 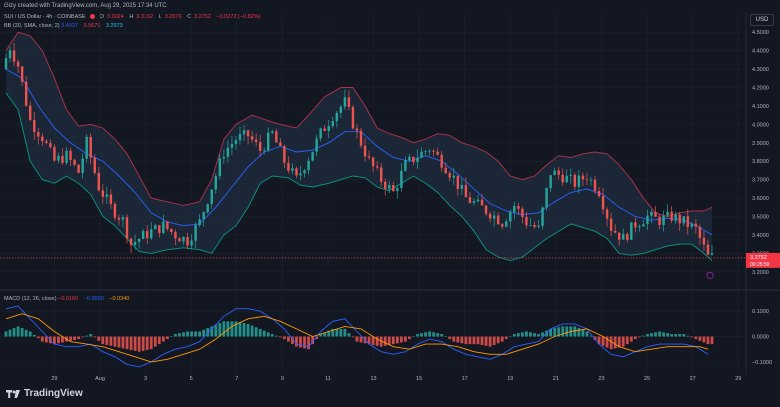 What do you see at coordinates (693, 379) in the screenshot?
I see `time-axis-tick: 27` at bounding box center [693, 379].